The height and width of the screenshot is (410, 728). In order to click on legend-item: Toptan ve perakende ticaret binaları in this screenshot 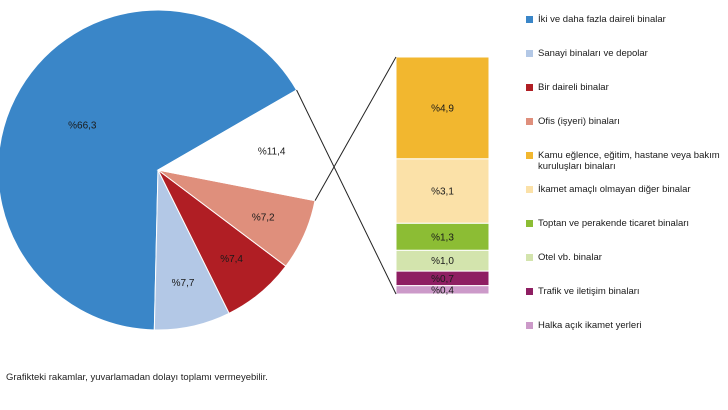, I will do `click(626, 235)`.